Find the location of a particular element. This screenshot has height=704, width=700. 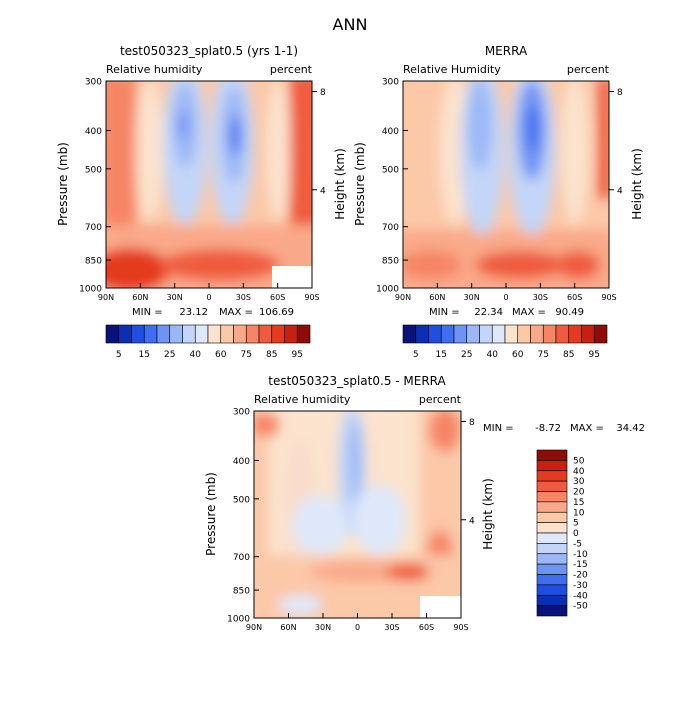

panel-3-ytick-label: 300 is located at coordinates (241, 413).